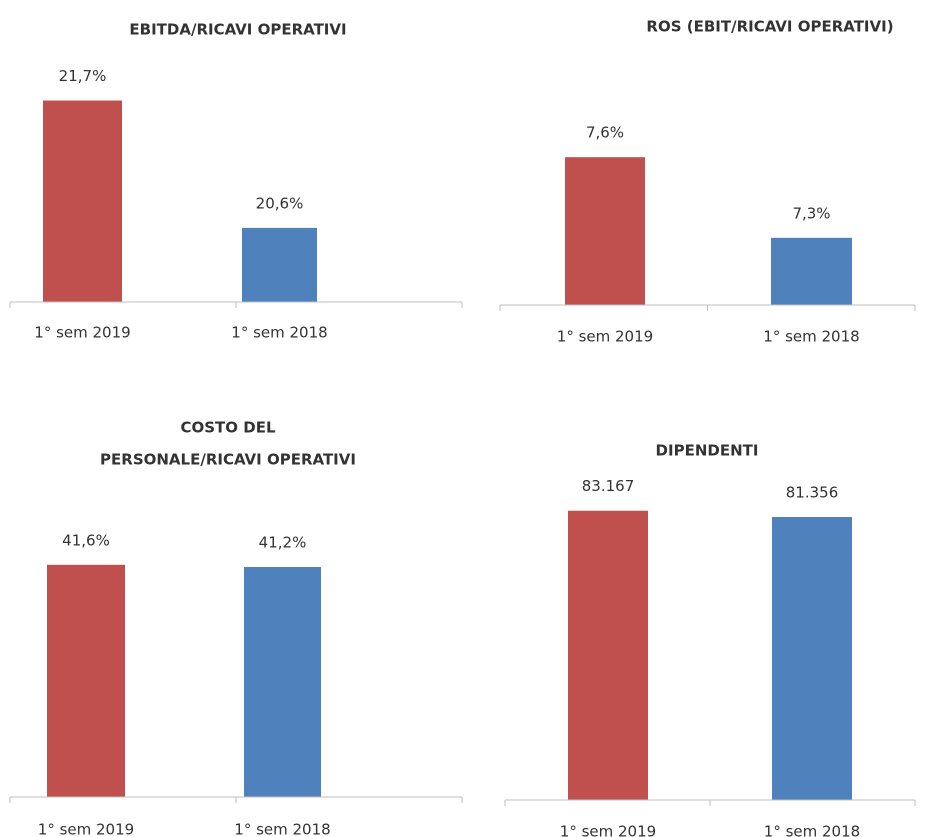 The width and height of the screenshot is (936, 837). What do you see at coordinates (811, 213) in the screenshot?
I see `data-label: 7,3%` at bounding box center [811, 213].